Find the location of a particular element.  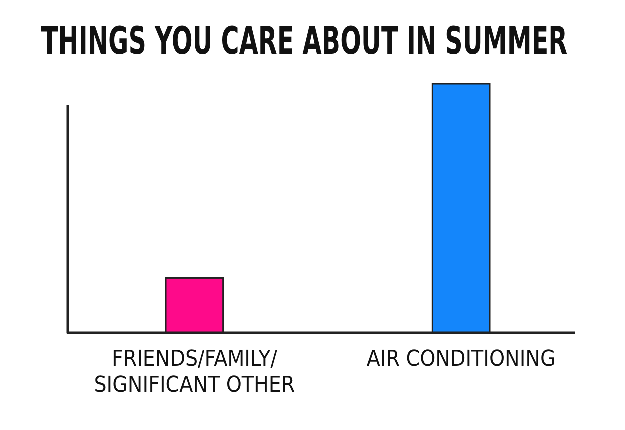

x-tick-label: FRIENDS/FAMILY/ SIGNIFICANT OTHER is located at coordinates (195, 372).